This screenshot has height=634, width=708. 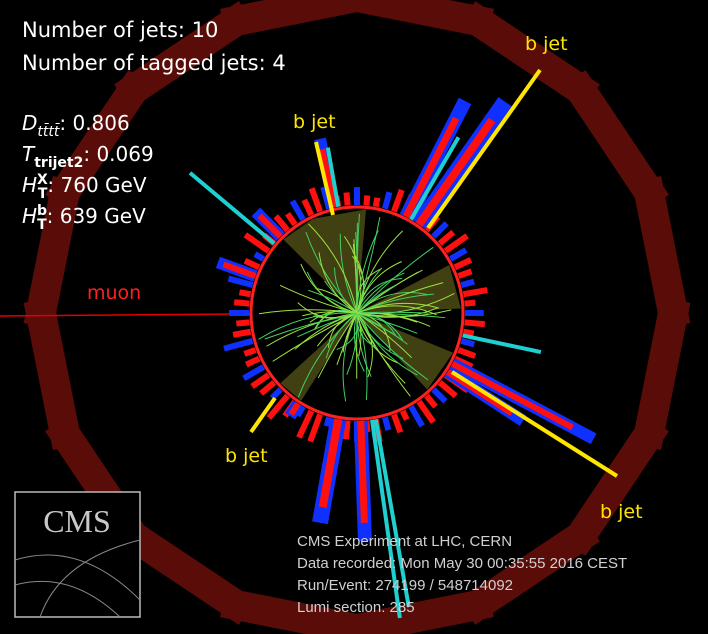 What do you see at coordinates (154, 63) in the screenshot?
I see `tagged-jet-count: Number of tagged jets: 4` at bounding box center [154, 63].